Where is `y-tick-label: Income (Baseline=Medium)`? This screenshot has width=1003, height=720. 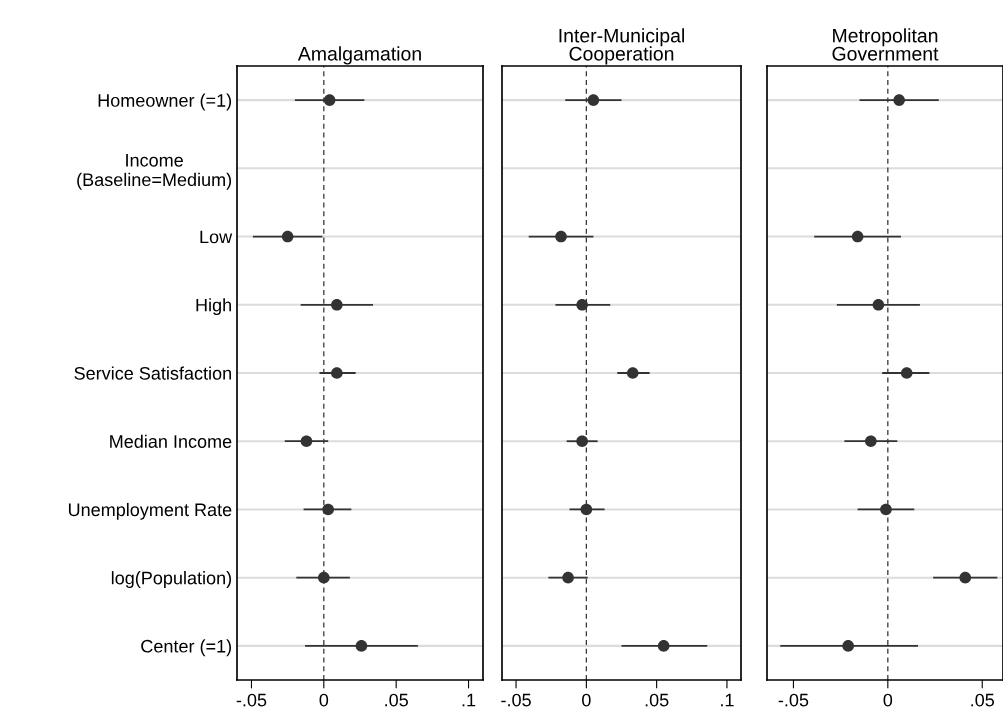 y-tick-label: Income (Baseline=Medium) is located at coordinates (154, 172).